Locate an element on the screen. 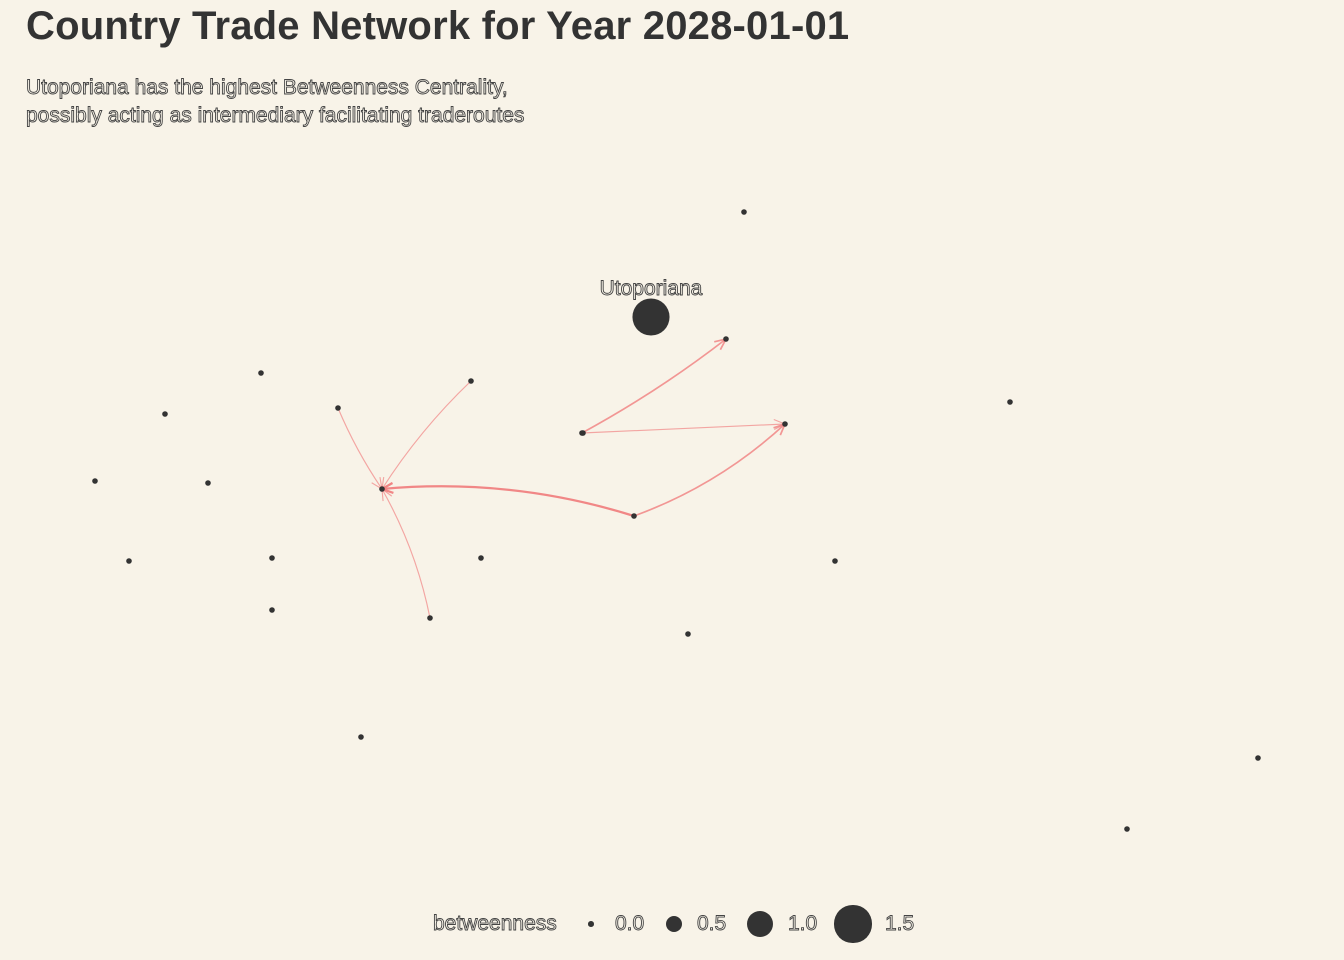 The image size is (1344, 960). legend-key-label: 0.5 is located at coordinates (712, 924).